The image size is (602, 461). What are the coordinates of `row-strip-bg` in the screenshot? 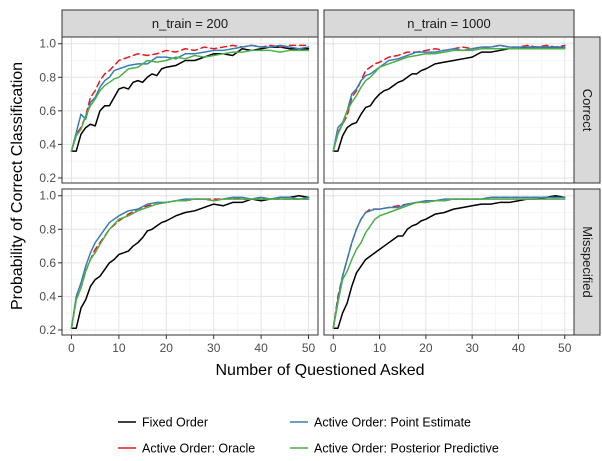 It's located at (587, 262).